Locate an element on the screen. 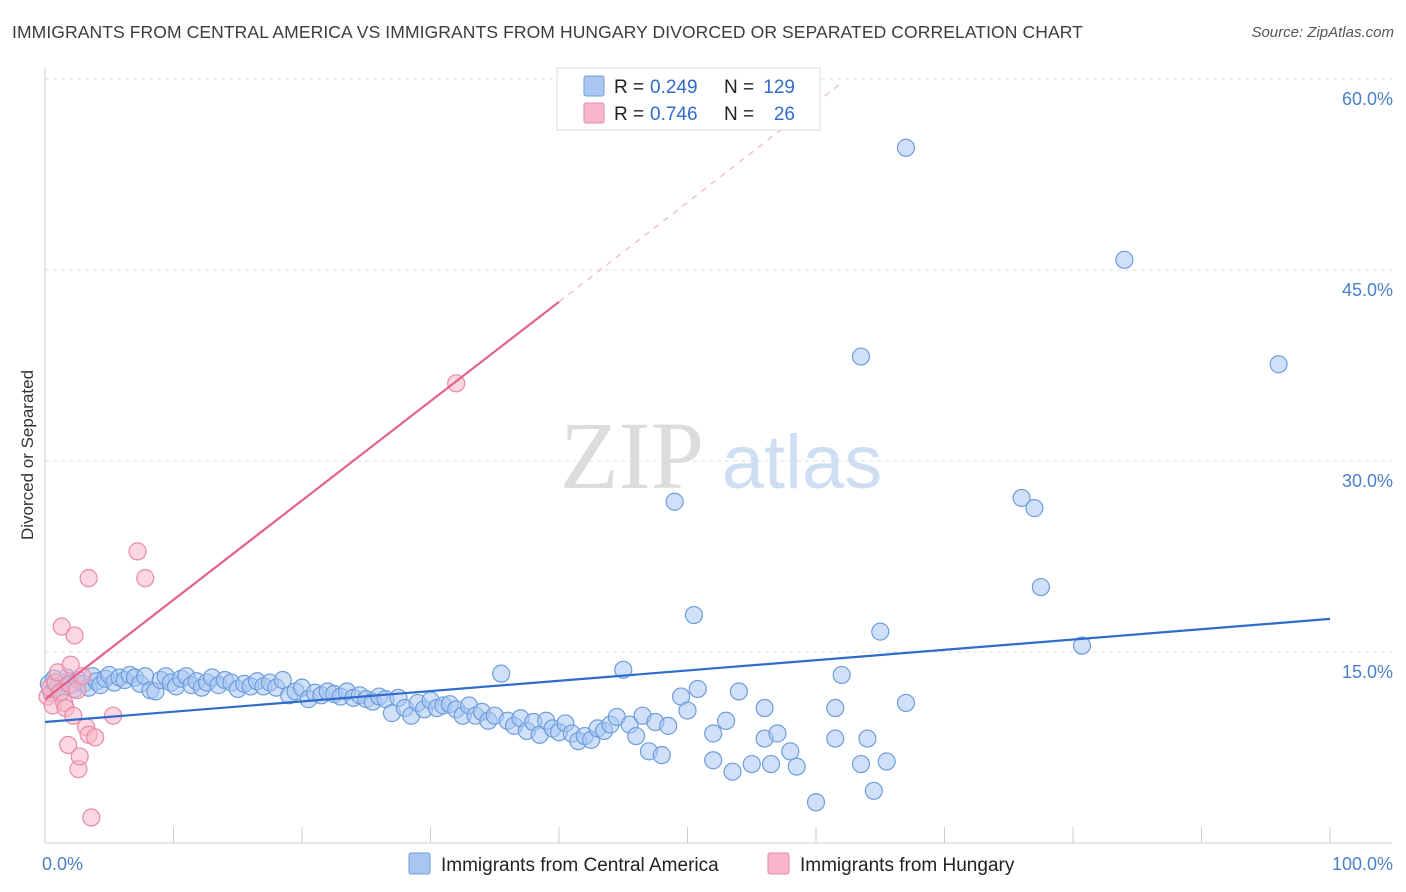 The image size is (1406, 892). stat-n-value: 26 is located at coordinates (784, 114).